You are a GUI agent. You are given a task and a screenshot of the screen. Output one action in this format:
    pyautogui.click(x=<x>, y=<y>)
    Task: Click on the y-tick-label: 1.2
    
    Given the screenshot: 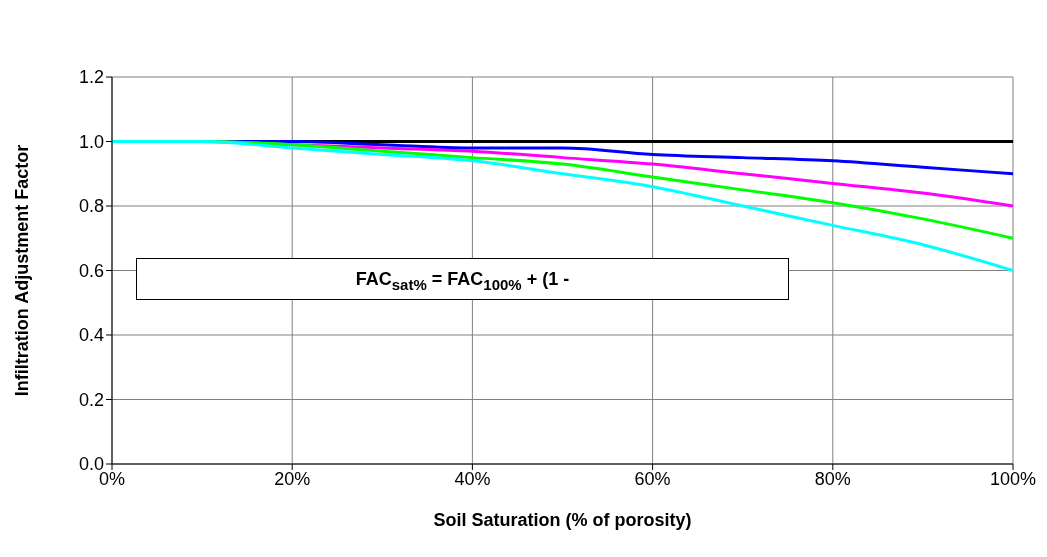 What is the action you would take?
    pyautogui.click(x=91, y=77)
    